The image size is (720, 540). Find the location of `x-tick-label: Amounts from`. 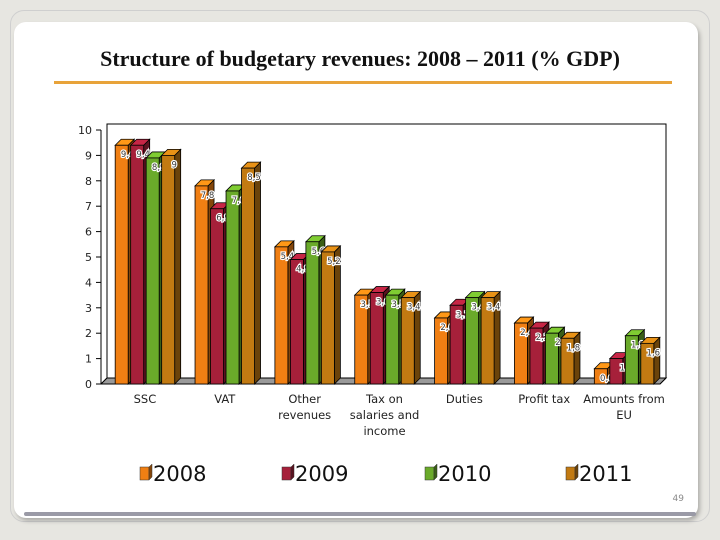

x-tick-label: Amounts from is located at coordinates (624, 399).